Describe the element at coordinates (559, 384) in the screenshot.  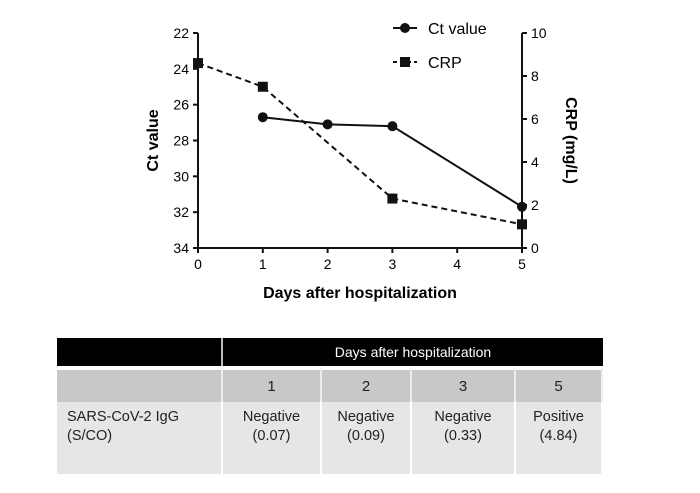
I see `day-cell: 5` at that location.